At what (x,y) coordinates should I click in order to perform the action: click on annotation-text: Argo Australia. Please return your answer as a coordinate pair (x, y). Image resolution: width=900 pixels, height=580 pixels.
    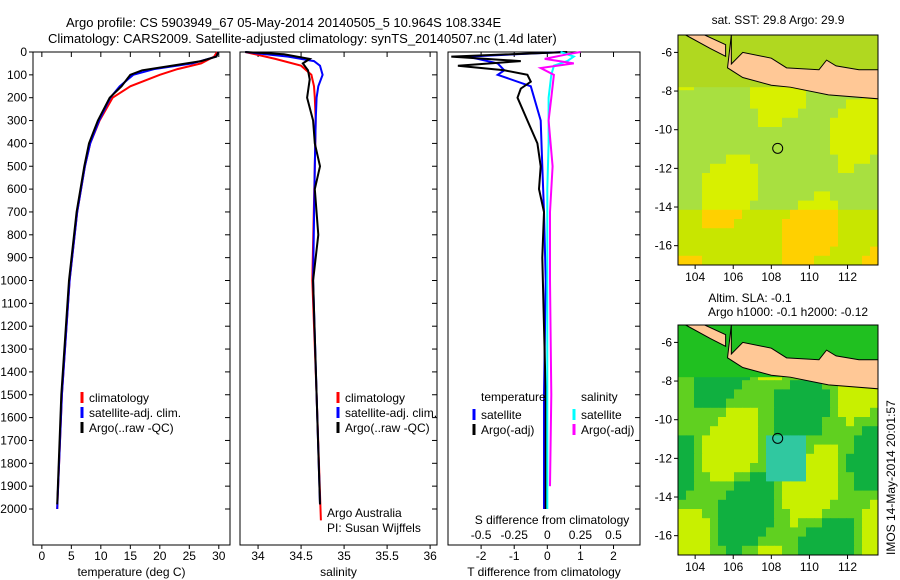
    Looking at the image, I should click on (364, 513).